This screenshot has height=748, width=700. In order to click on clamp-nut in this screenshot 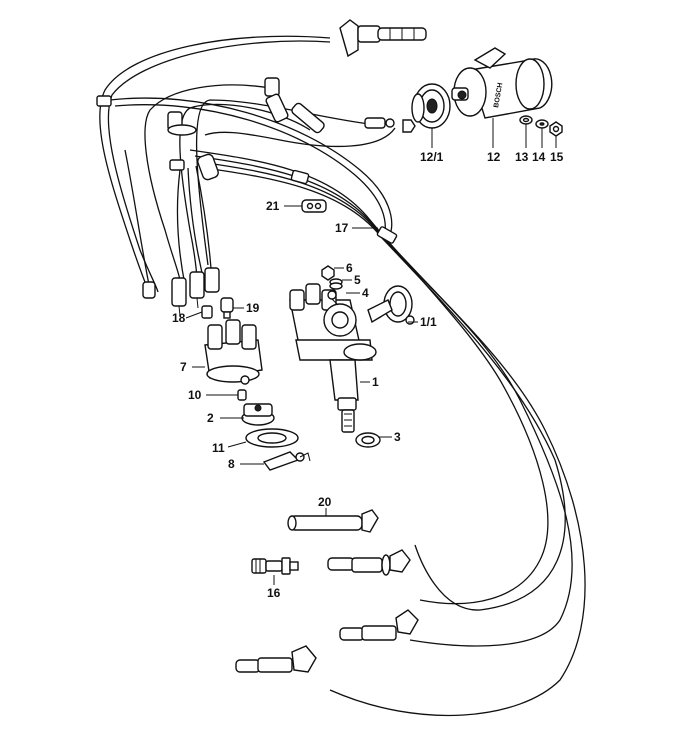, I will do `click(328, 273)`.